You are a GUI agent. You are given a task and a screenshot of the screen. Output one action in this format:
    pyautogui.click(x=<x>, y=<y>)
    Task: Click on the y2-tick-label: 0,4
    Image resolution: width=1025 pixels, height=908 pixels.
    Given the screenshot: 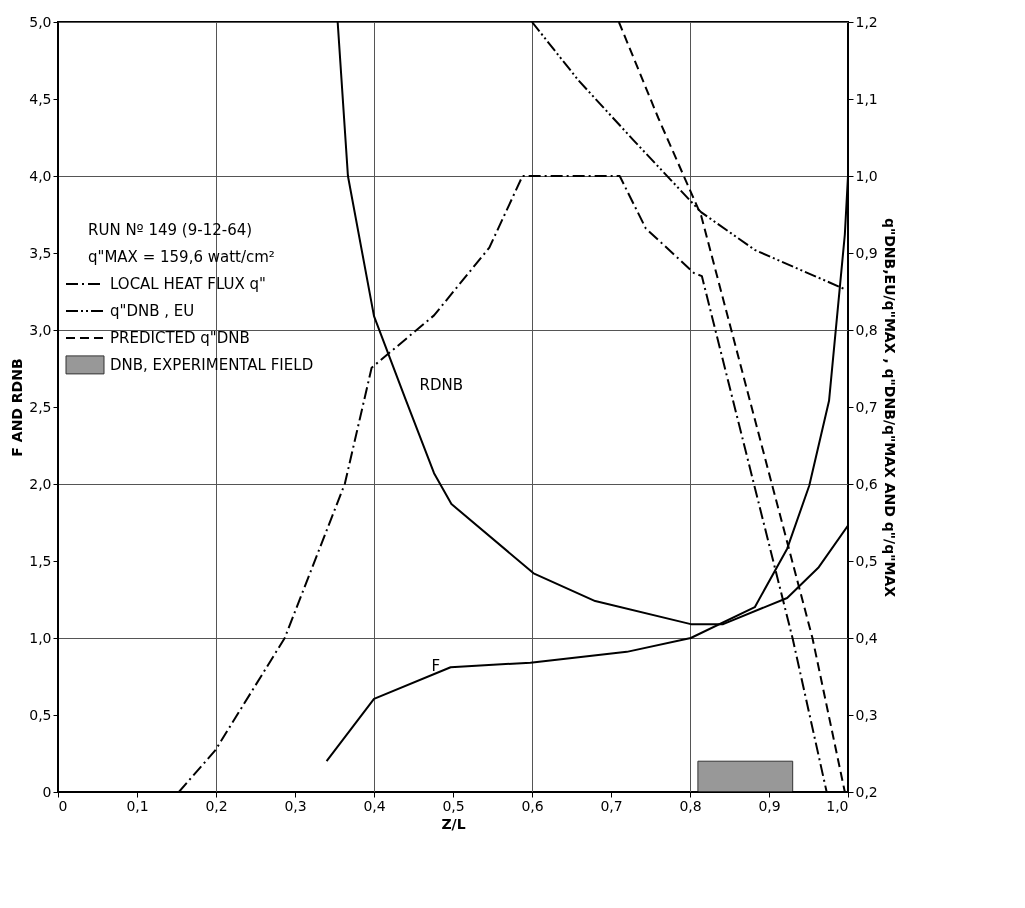 What is the action you would take?
    pyautogui.click(x=866, y=637)
    